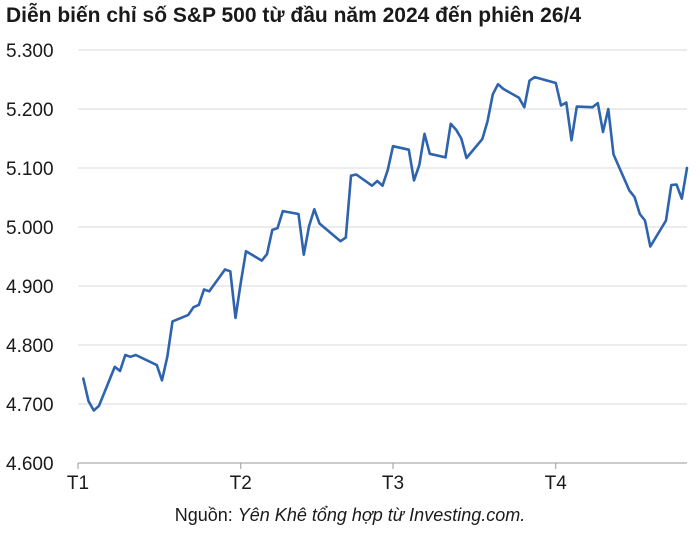 This screenshot has height=536, width=700. Describe the element at coordinates (393, 483) in the screenshot. I see `x-tick-label: T3` at that location.